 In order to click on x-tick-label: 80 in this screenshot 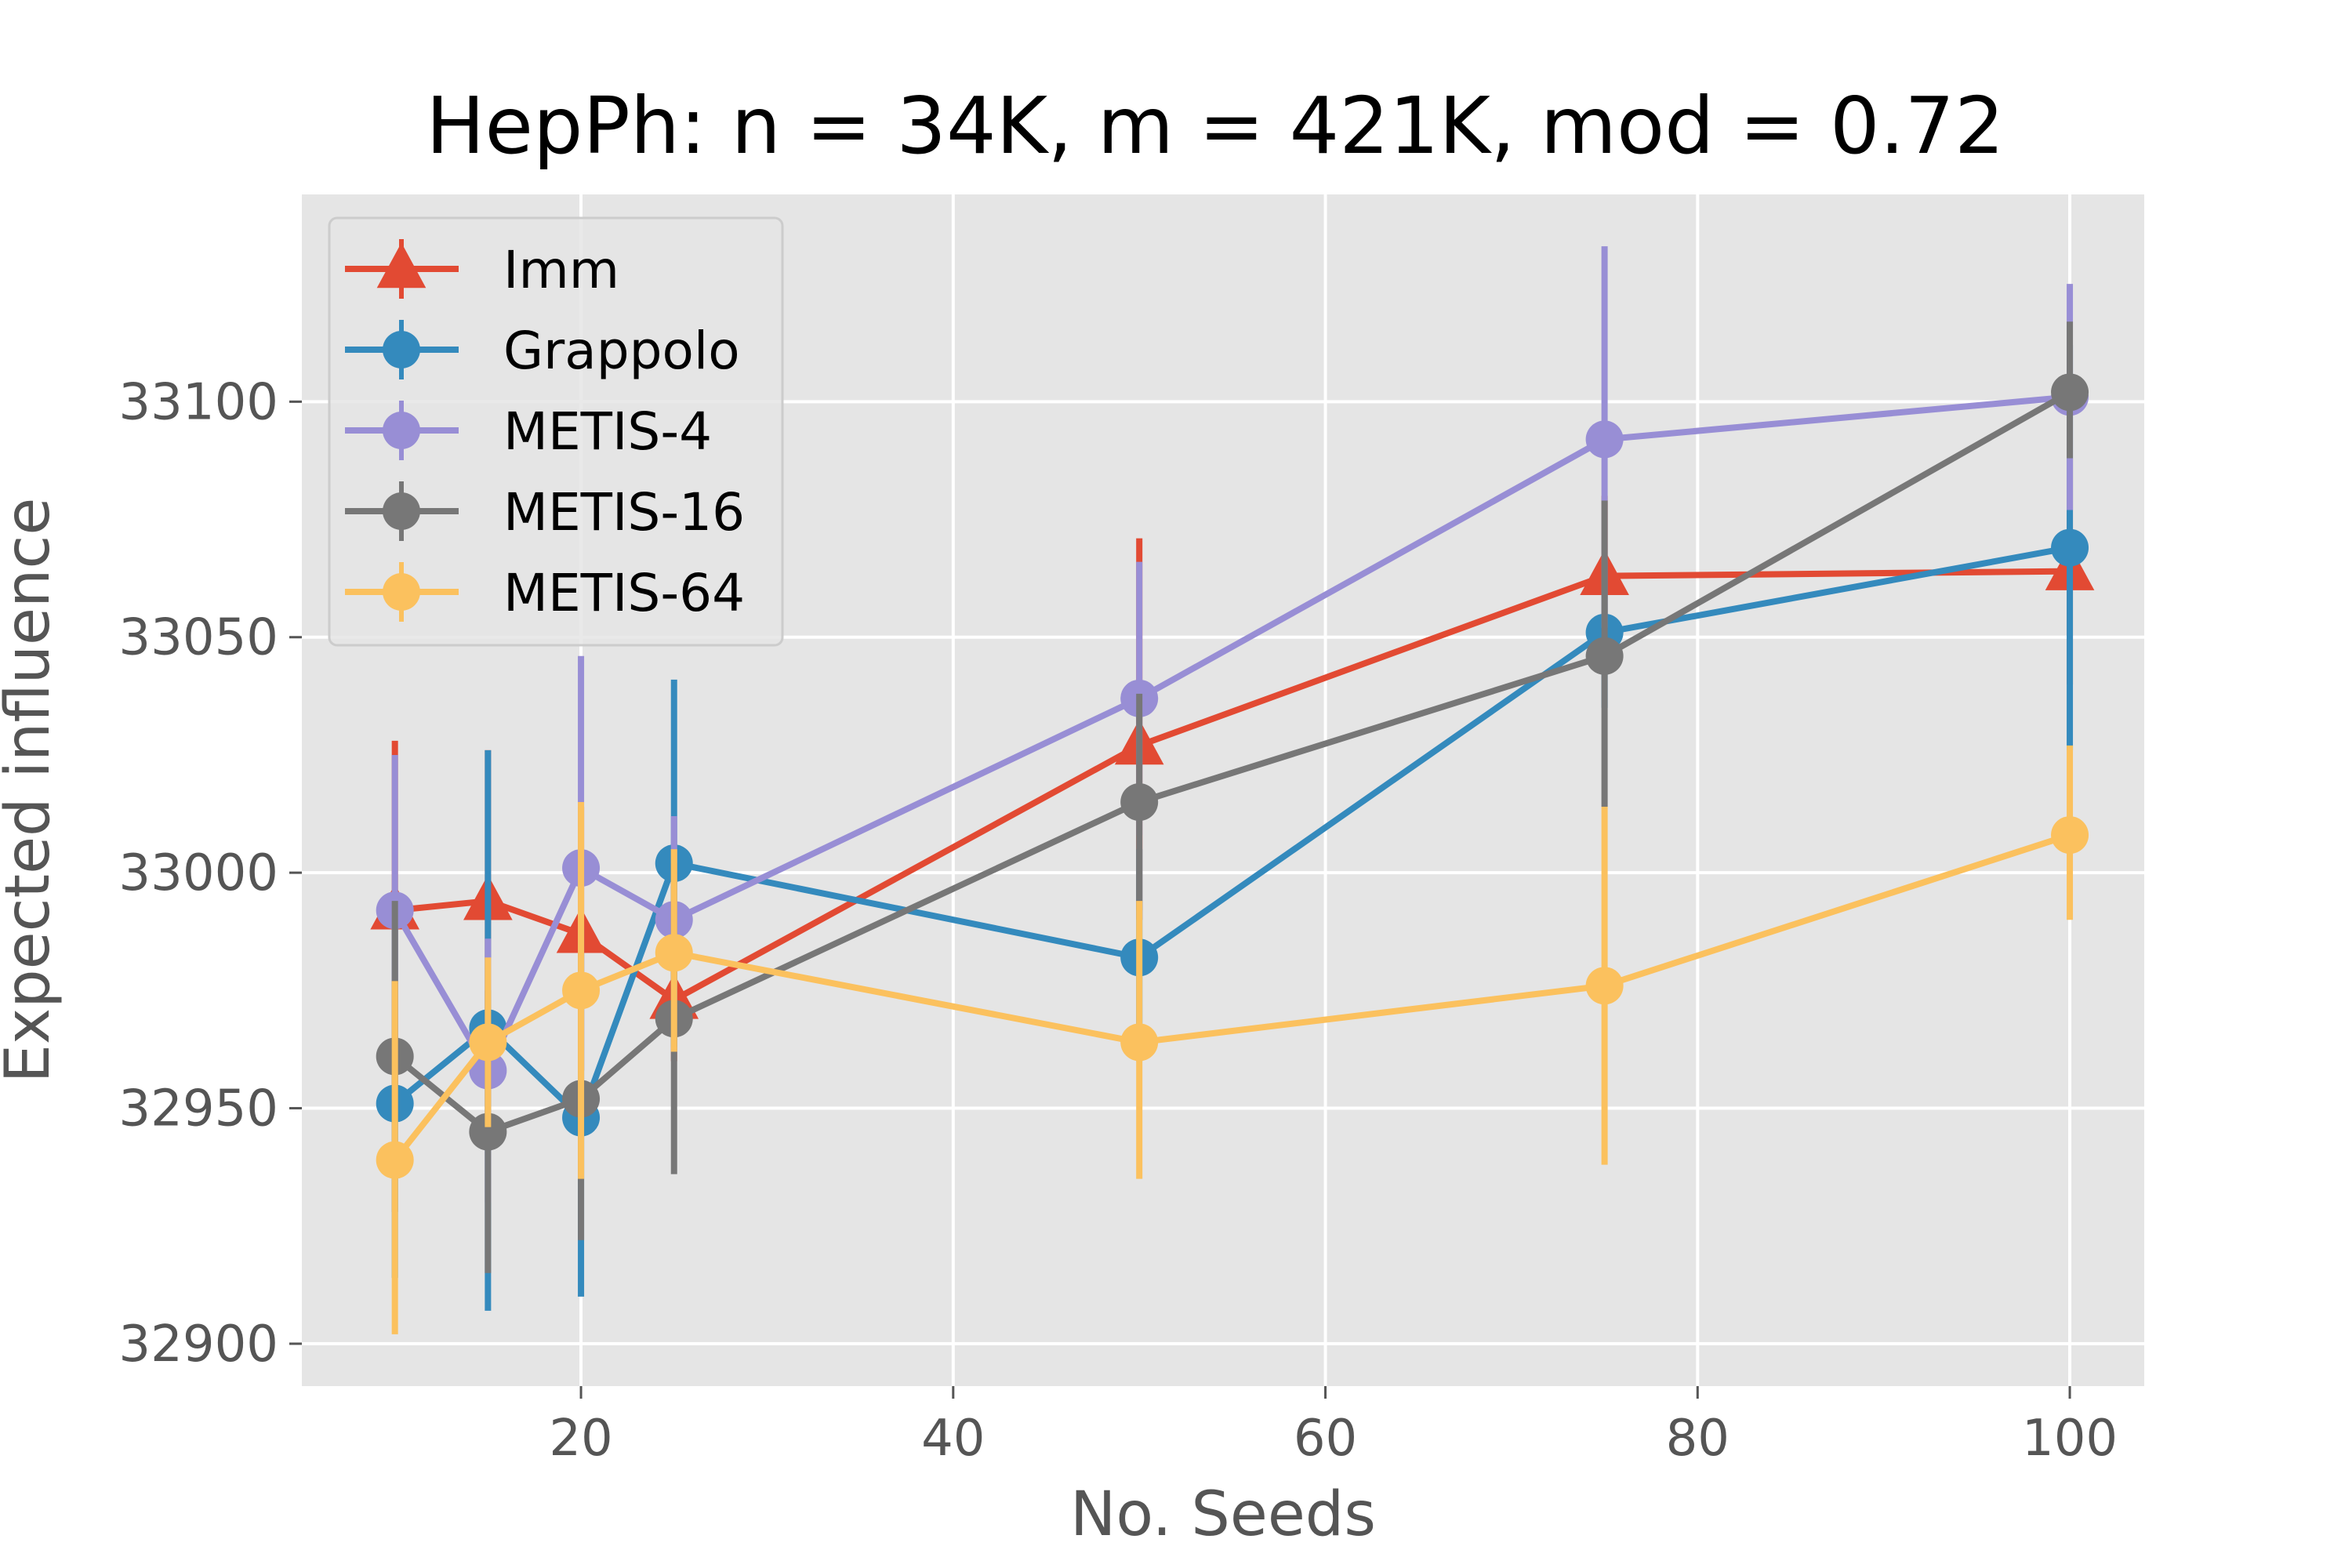, I will do `click(1698, 1439)`.